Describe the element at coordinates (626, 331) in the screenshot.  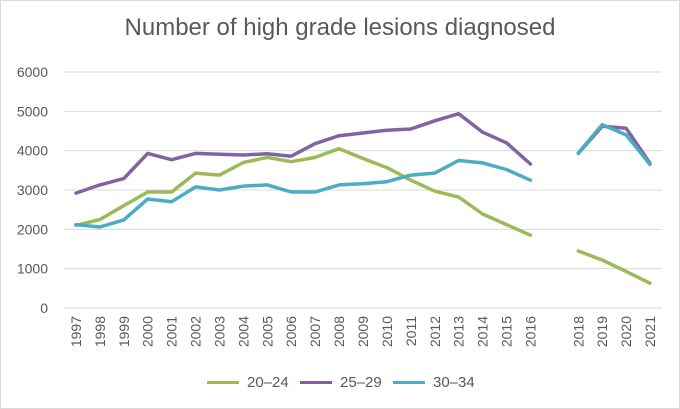
I see `x-tick-label: 2020` at that location.